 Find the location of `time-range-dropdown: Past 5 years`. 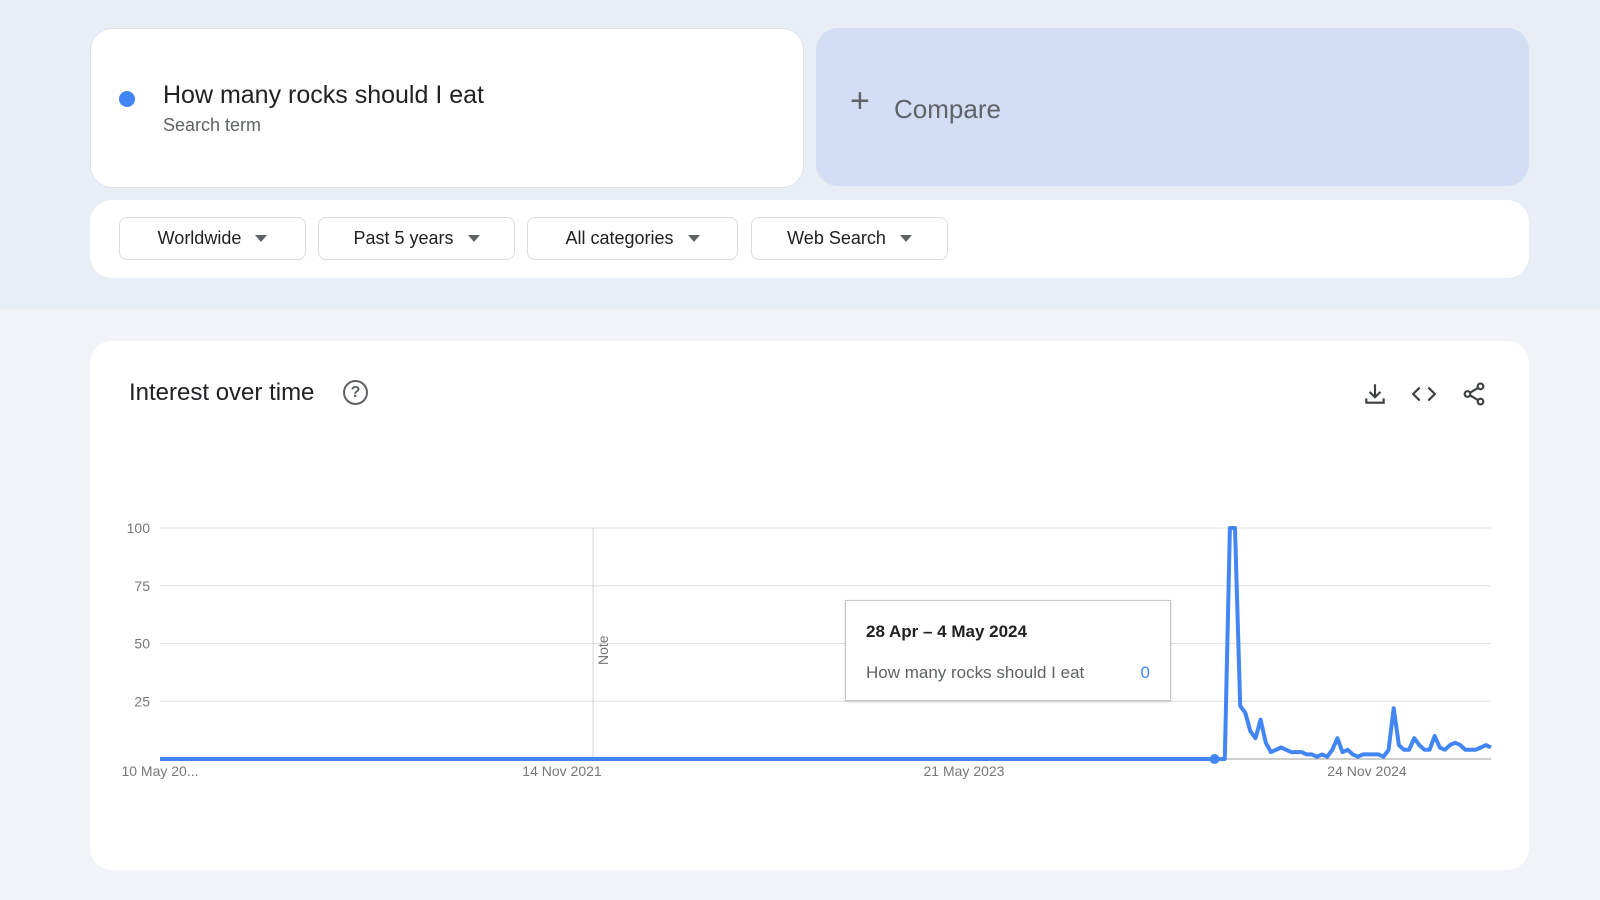

time-range-dropdown: Past 5 years is located at coordinates (416, 238).